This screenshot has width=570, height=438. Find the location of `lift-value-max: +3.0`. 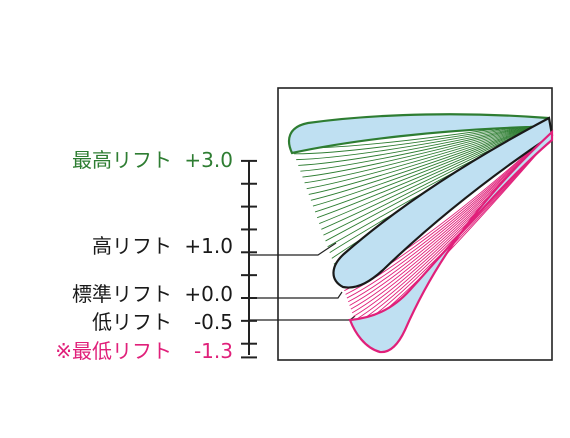

lift-value-max: +3.0 is located at coordinates (208, 160).